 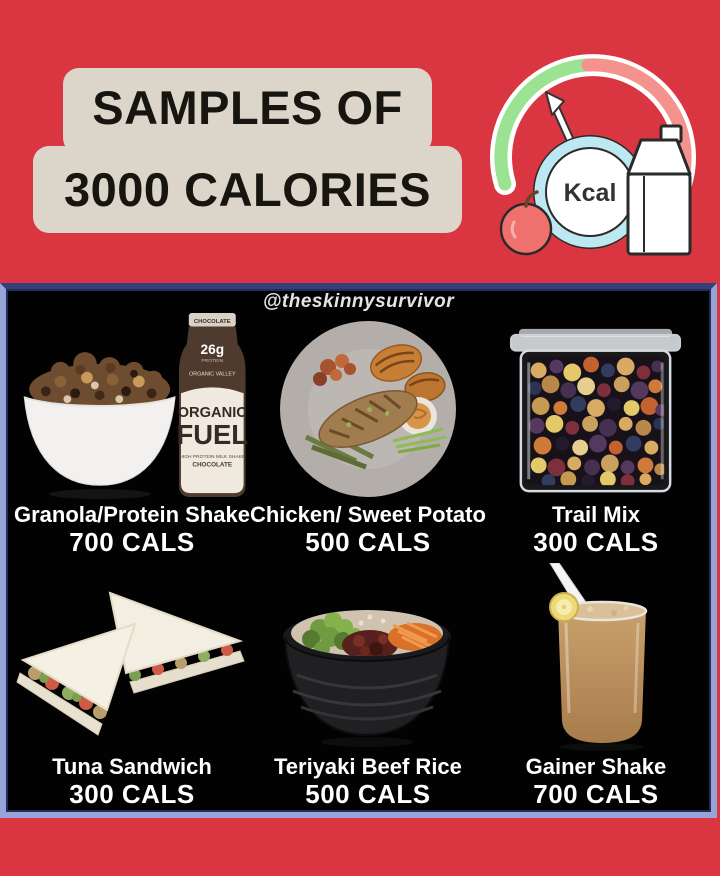 I want to click on title-line2: 3000 CALORIES, so click(x=247, y=189).